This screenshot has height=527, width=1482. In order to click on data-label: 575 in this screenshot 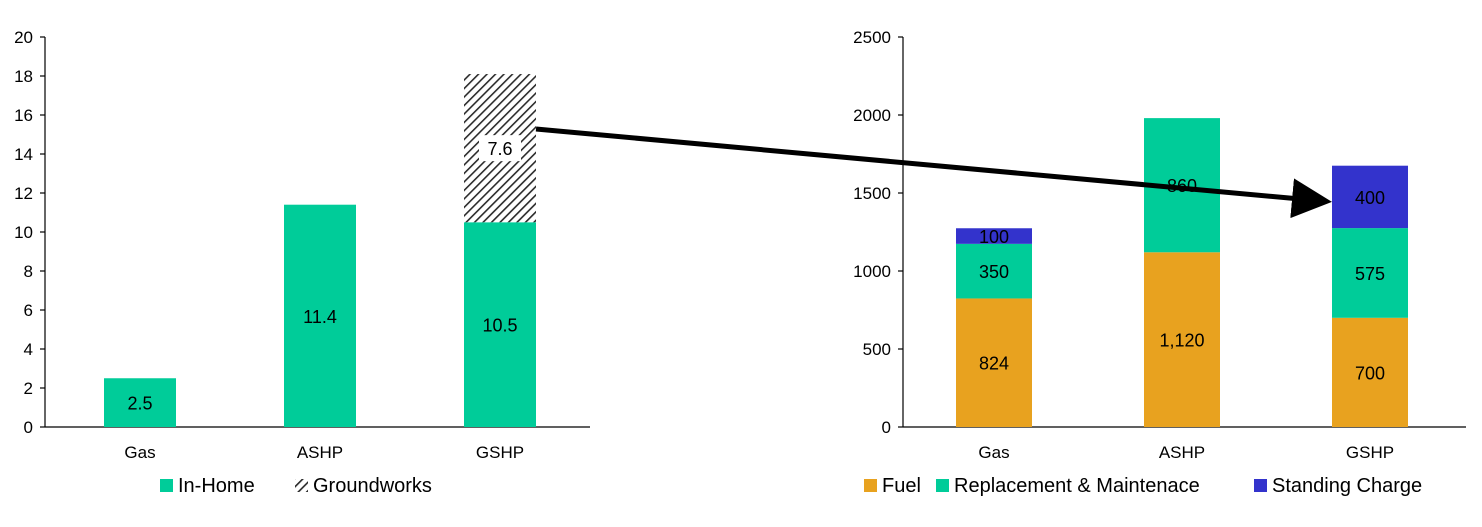, I will do `click(1370, 274)`.